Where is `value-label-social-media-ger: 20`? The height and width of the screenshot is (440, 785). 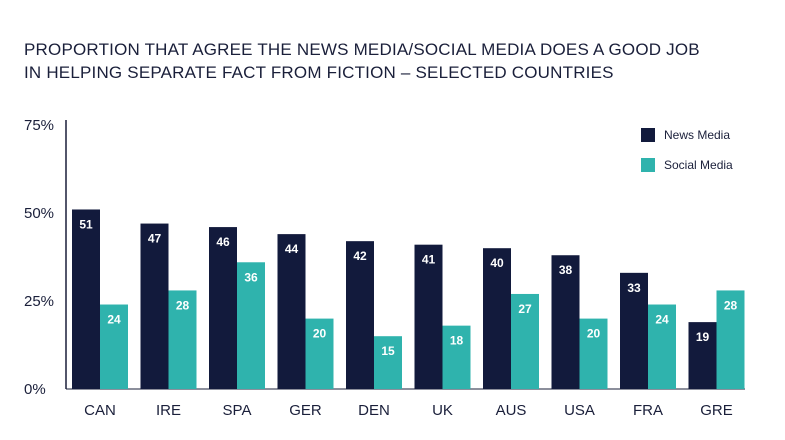
value-label-social-media-ger: 20 is located at coordinates (320, 334).